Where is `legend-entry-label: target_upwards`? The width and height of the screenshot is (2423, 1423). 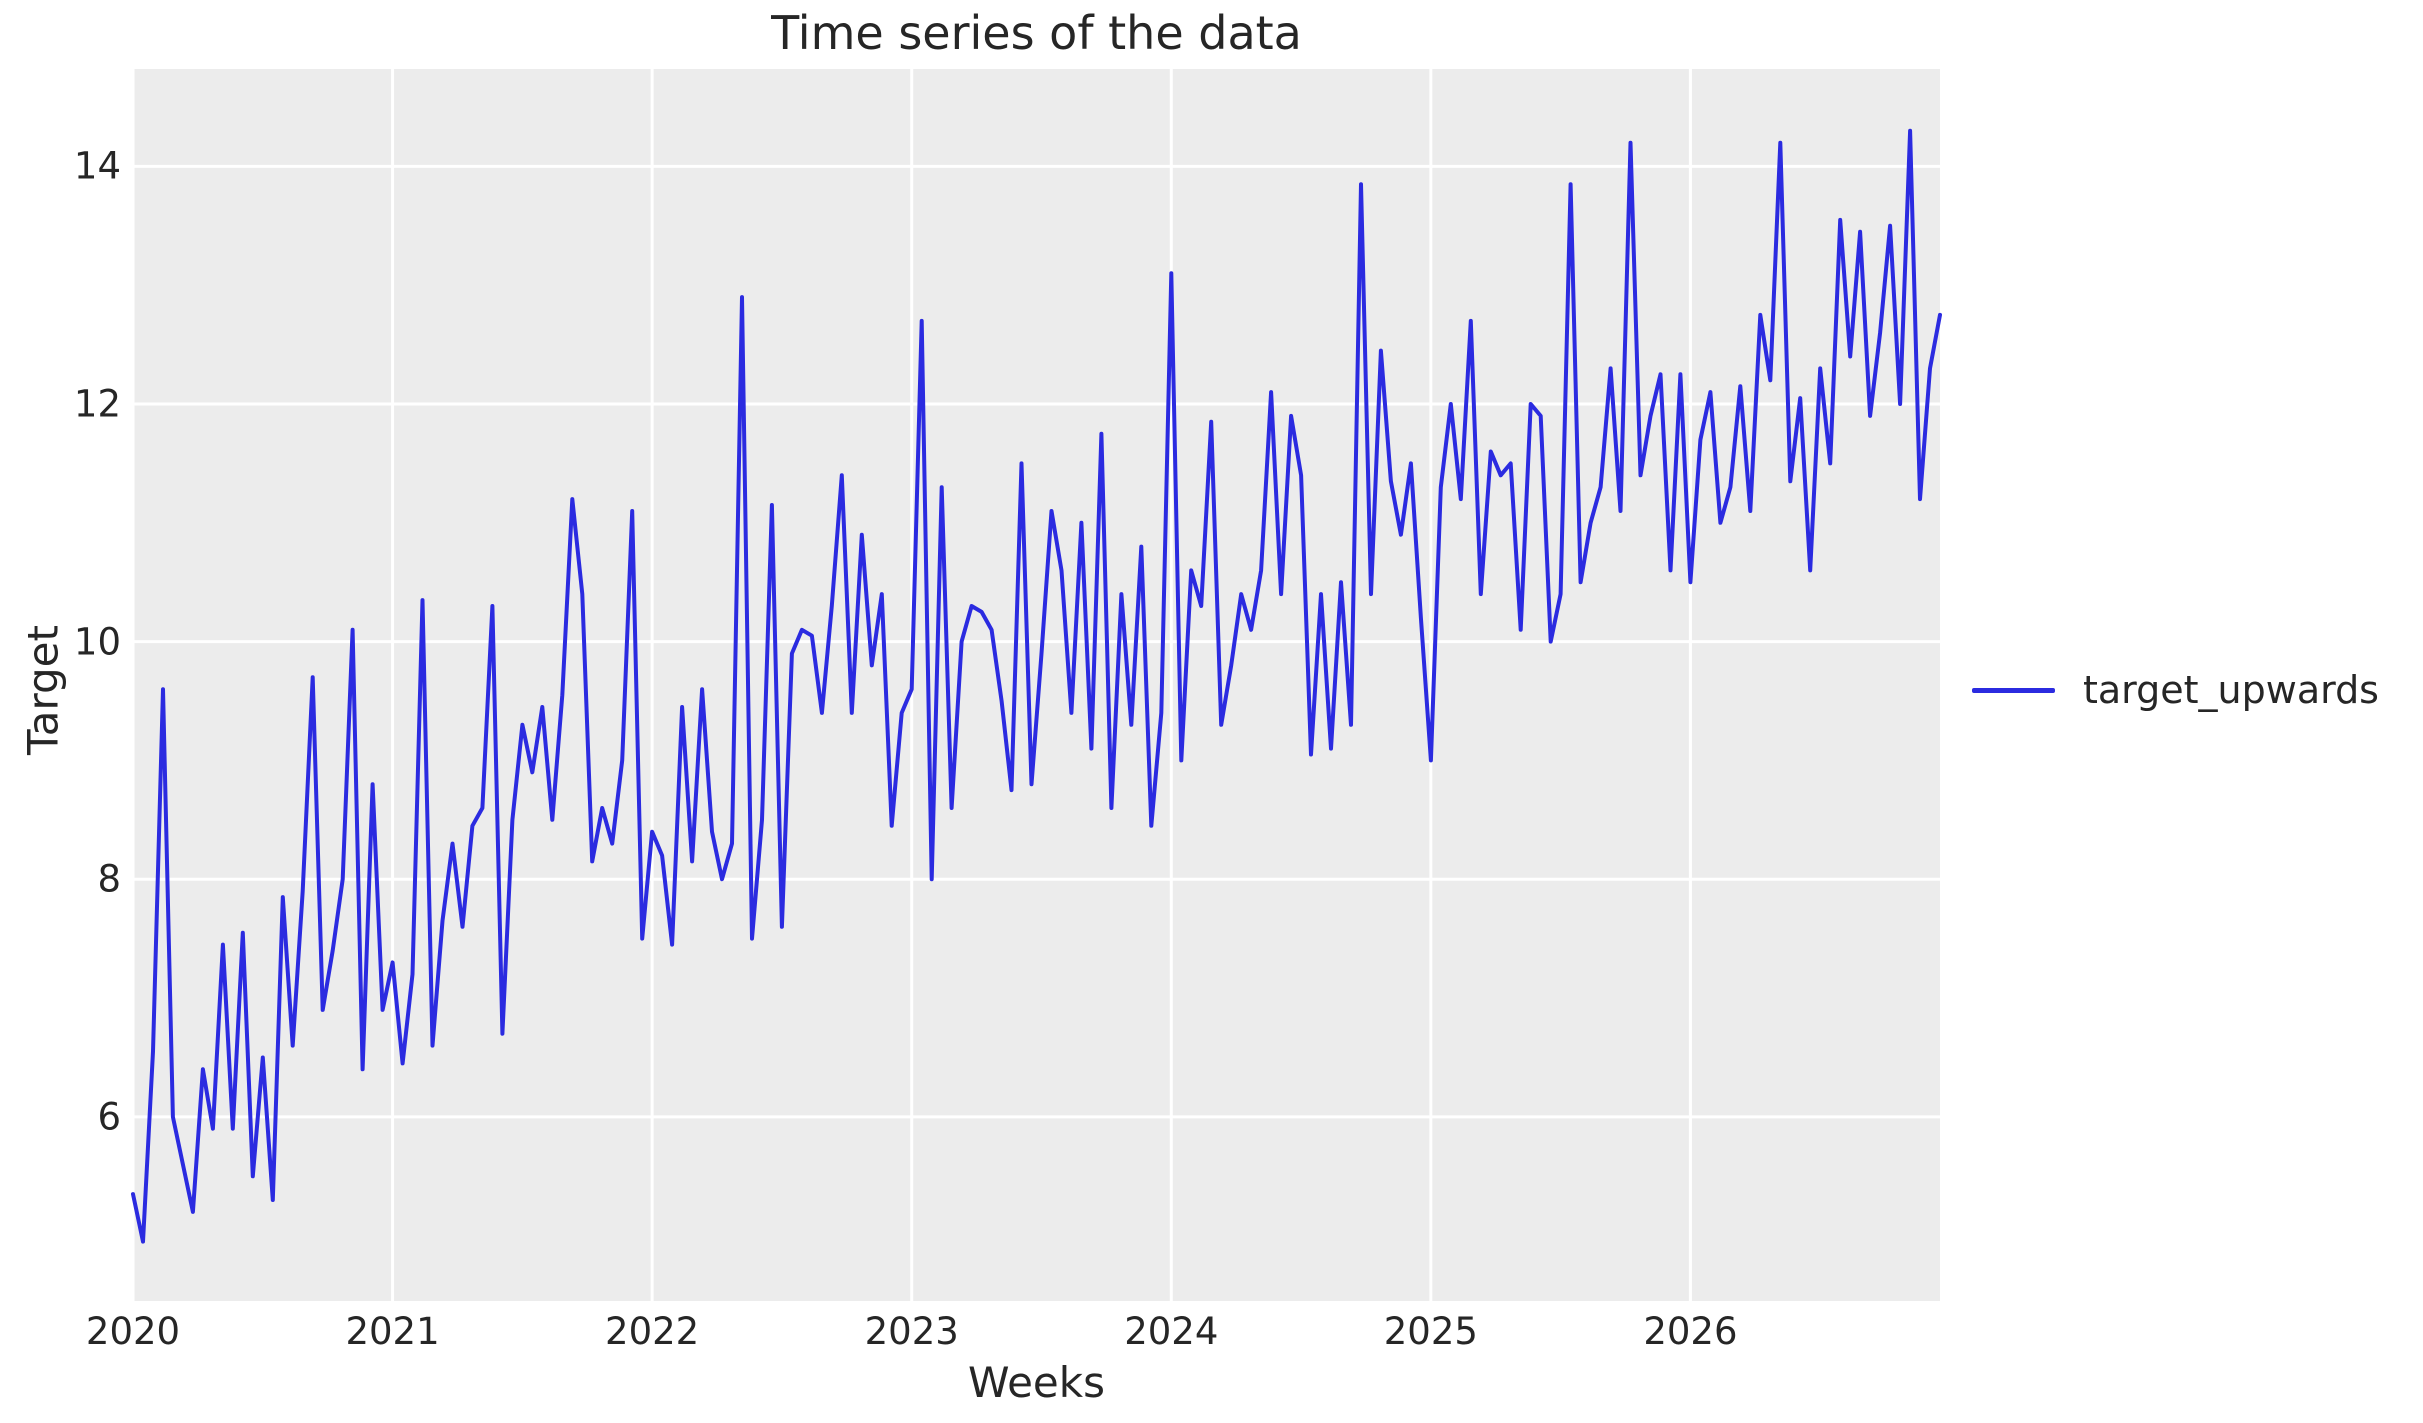 legend-entry-label: target_upwards is located at coordinates (2231, 690).